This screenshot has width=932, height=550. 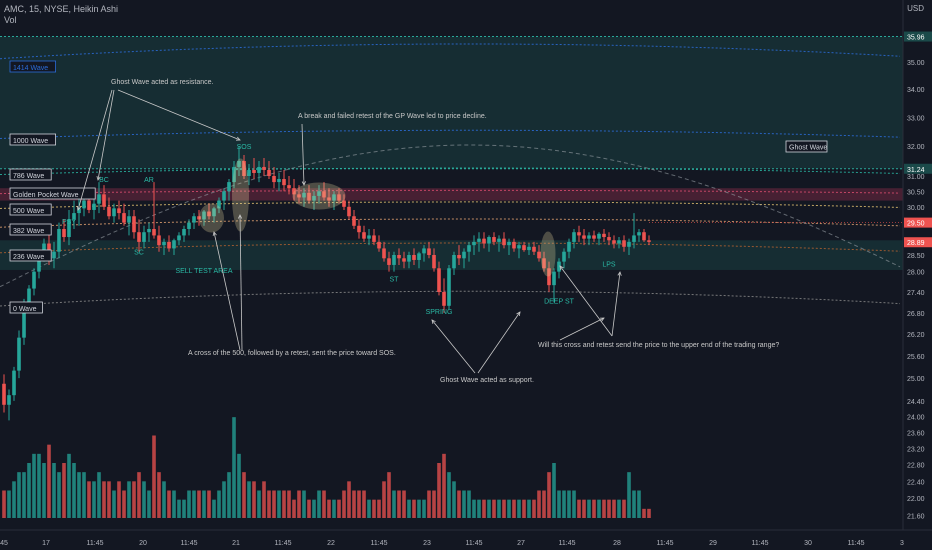 What do you see at coordinates (451, 194) in the screenshot?
I see `golden-pocket-zone` at bounding box center [451, 194].